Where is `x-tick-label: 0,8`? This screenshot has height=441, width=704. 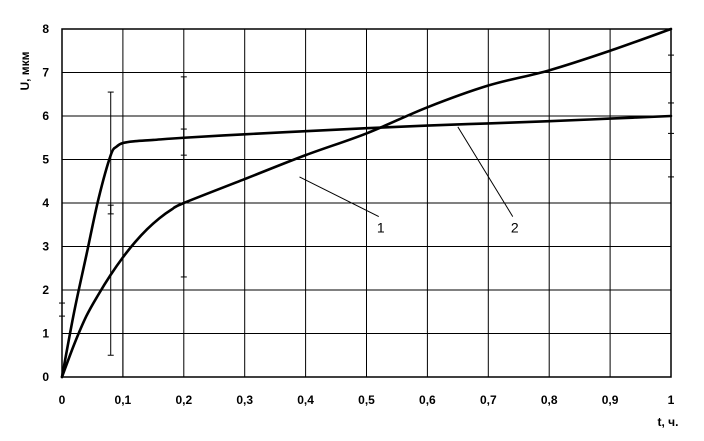 x-tick-label: 0,8 is located at coordinates (549, 400).